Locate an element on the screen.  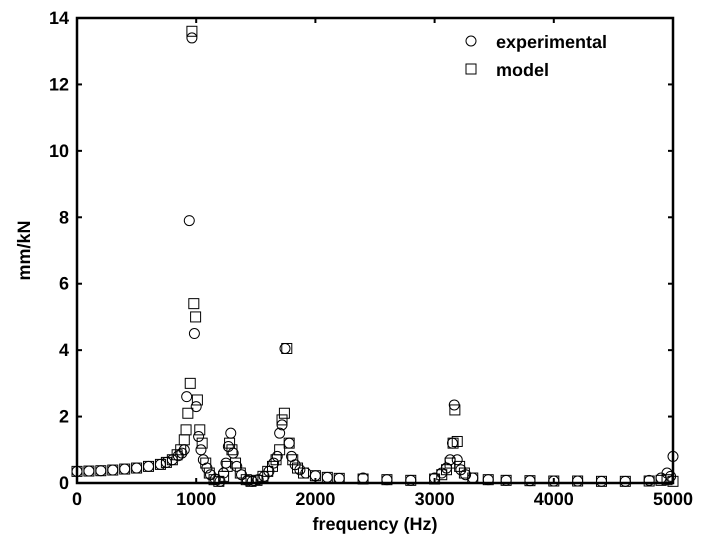
y-tick-label: 4 is located at coordinates (63, 350).